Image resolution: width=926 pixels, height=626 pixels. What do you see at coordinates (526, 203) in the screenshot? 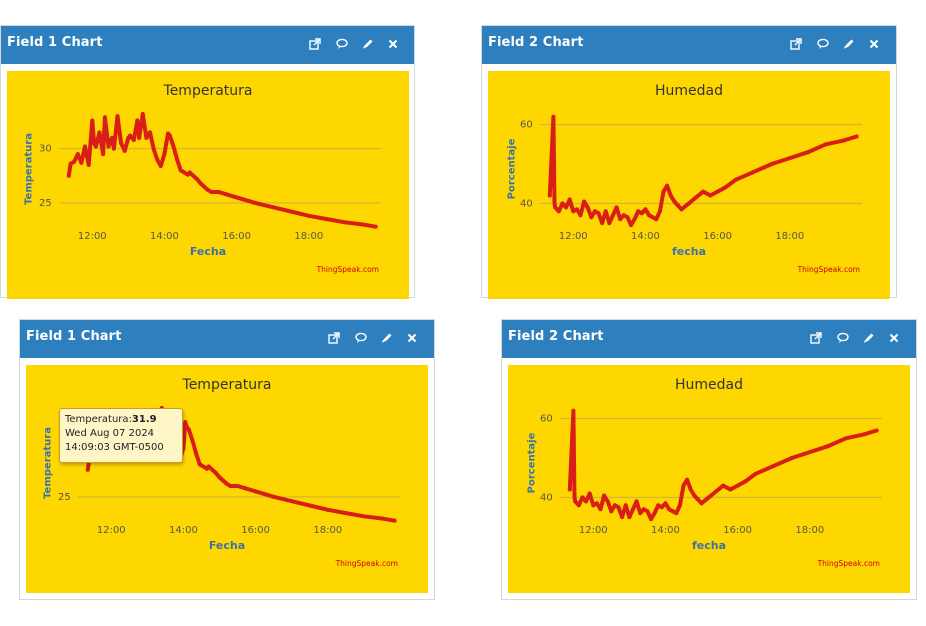
I see `y-tick-label: 40` at bounding box center [526, 203].